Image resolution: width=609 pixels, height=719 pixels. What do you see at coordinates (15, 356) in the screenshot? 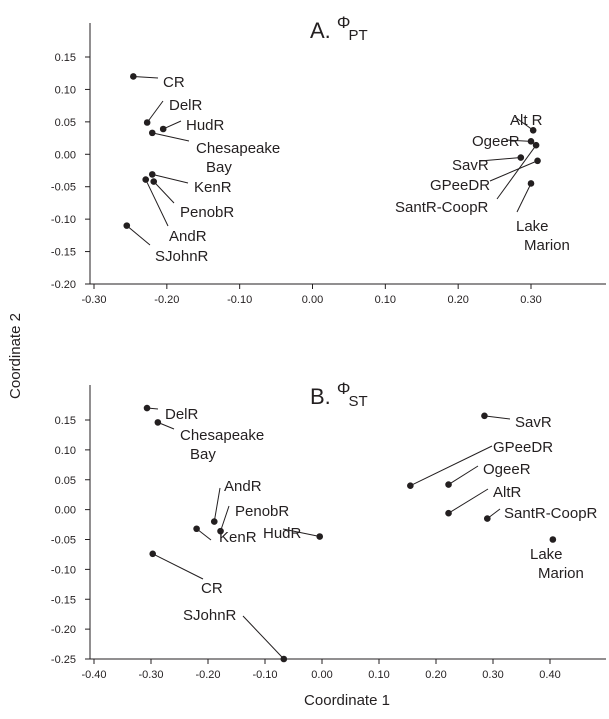
I see `y-axis-title: Coordinate 2` at bounding box center [15, 356].